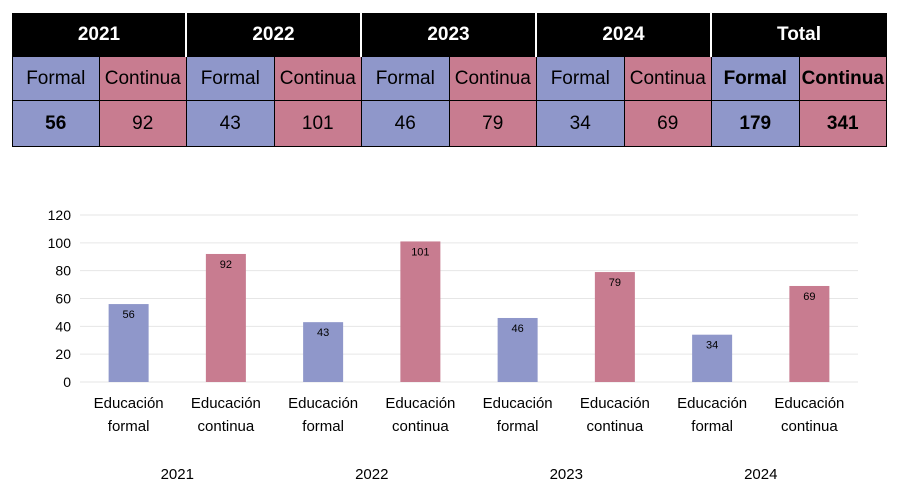  Describe the element at coordinates (420, 252) in the screenshot. I see `bar-data-label: 101` at that location.